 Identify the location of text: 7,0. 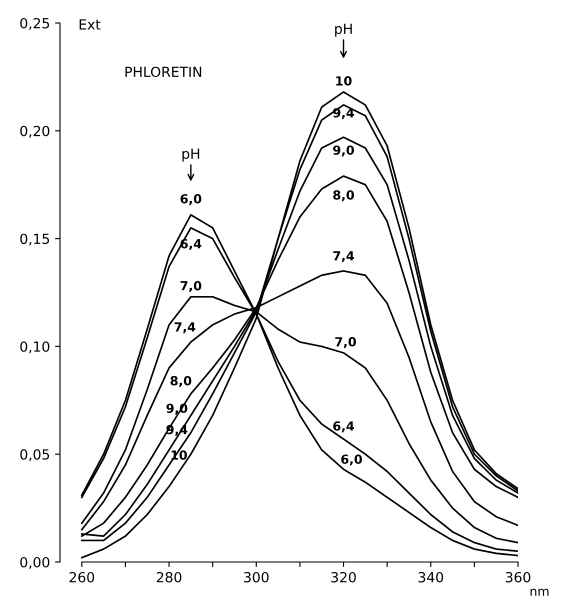
(191, 286).